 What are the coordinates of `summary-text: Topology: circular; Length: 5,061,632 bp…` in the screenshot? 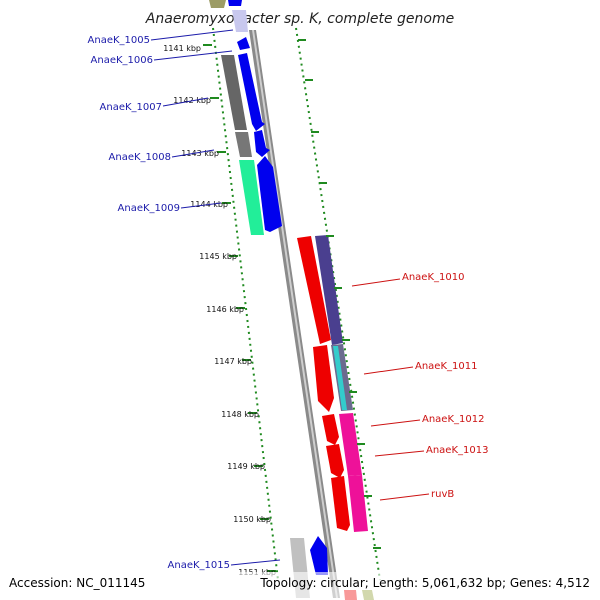 It's located at (424, 583).